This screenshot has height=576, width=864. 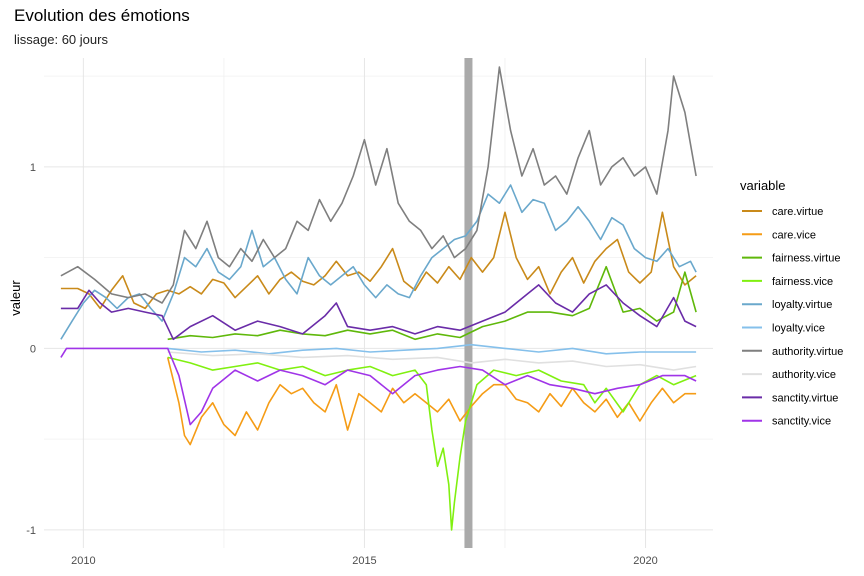 I want to click on legend-label: care.vice, so click(x=794, y=235).